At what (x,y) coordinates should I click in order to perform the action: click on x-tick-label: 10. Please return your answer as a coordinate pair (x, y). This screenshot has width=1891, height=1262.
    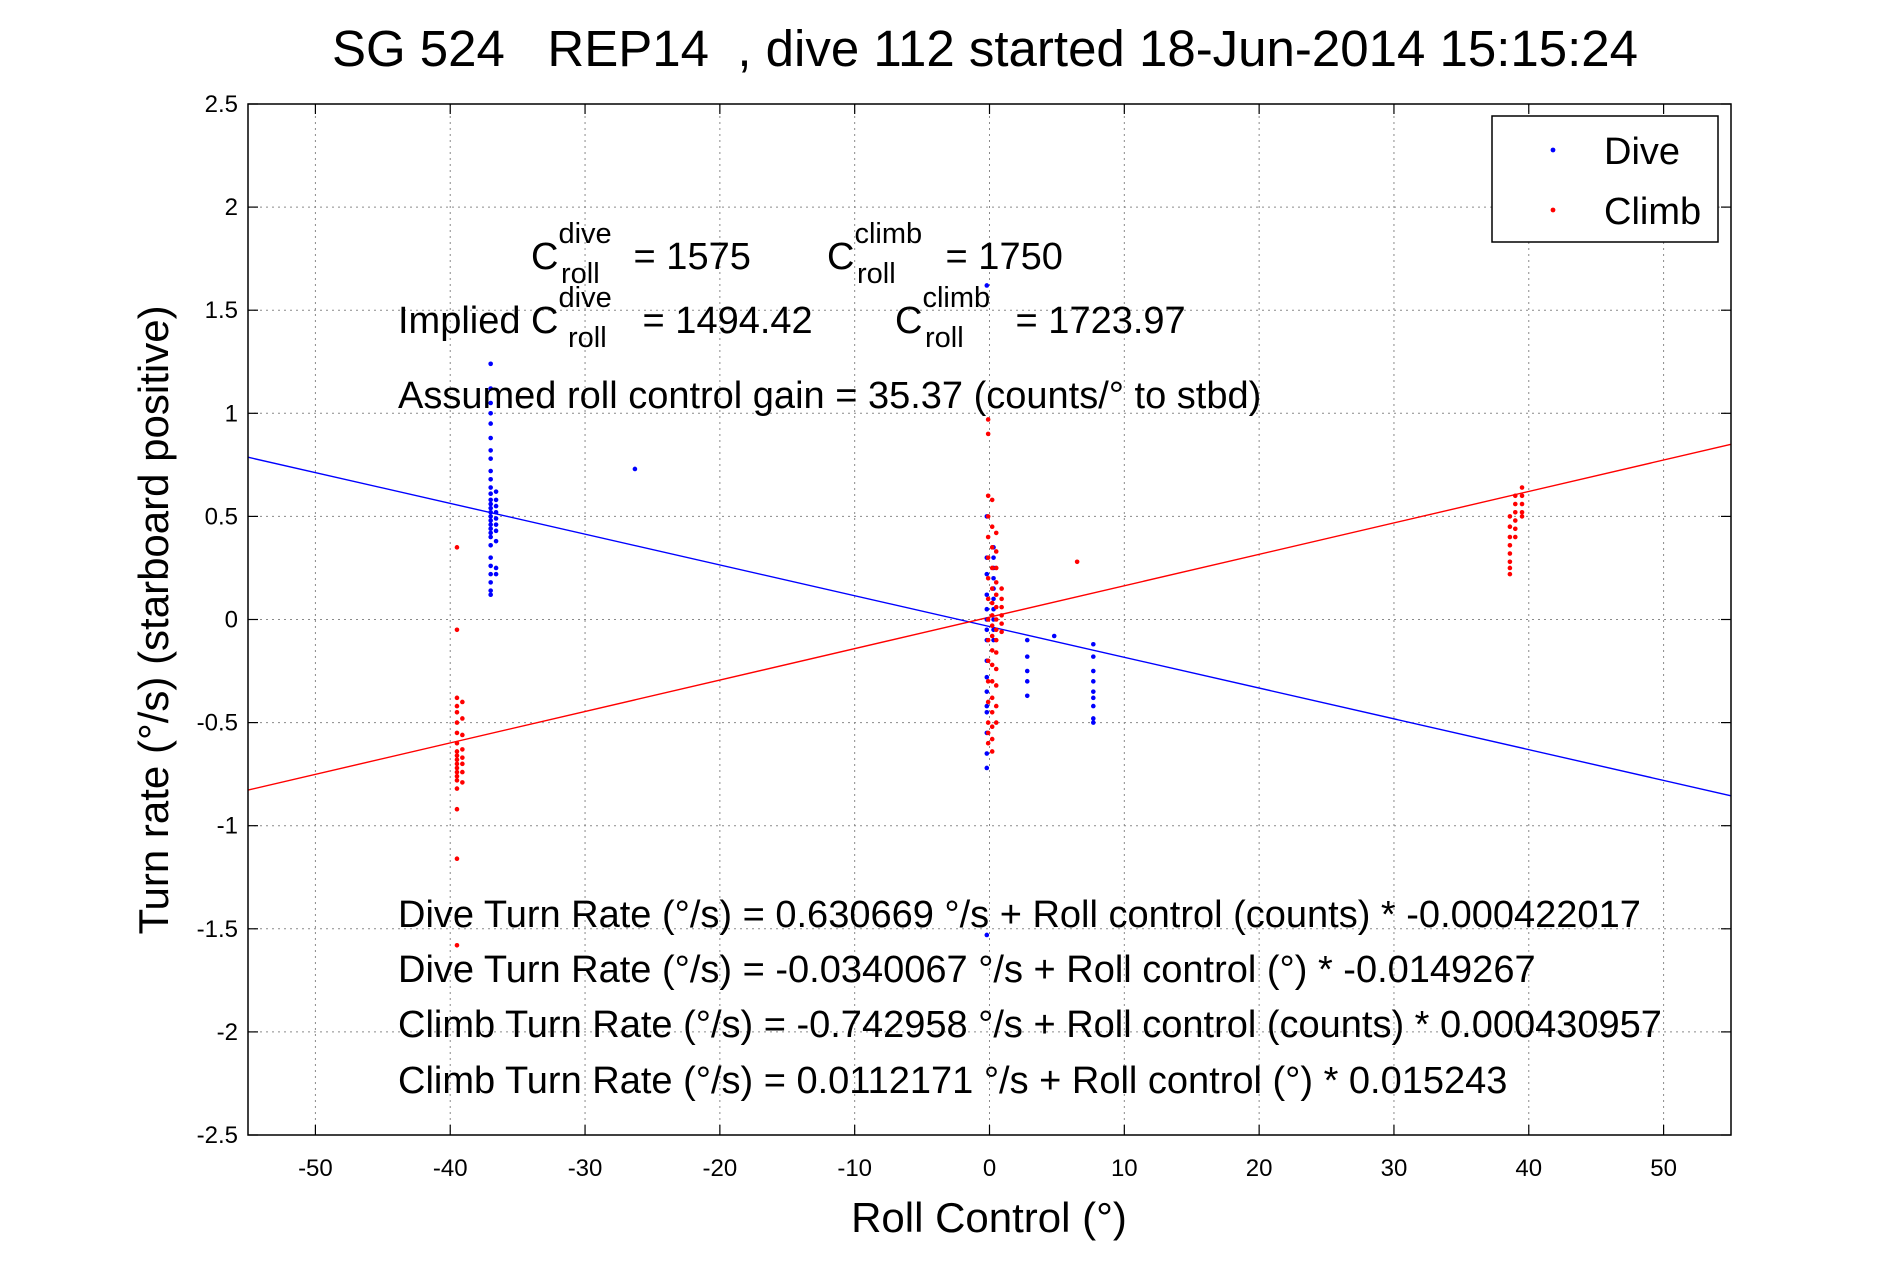
    Looking at the image, I should click on (1124, 1168).